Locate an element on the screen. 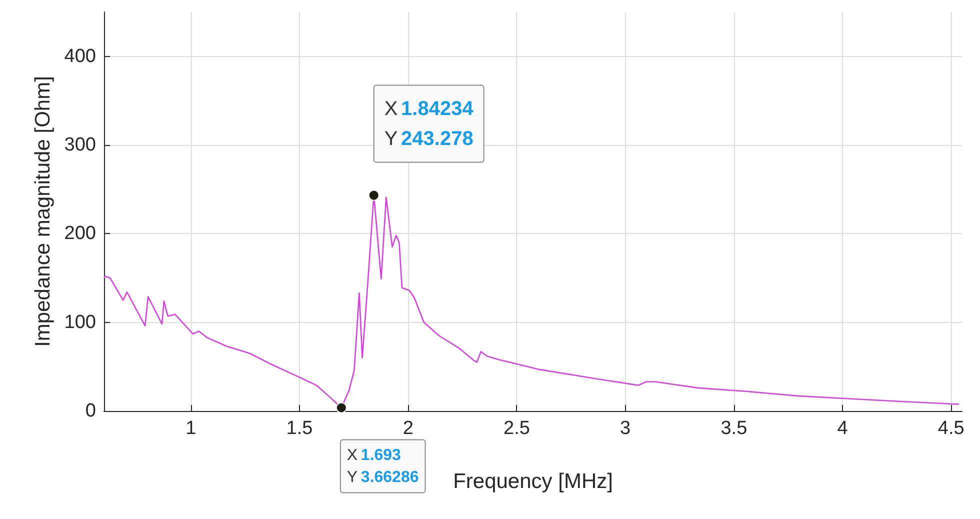  x-tick-label: 4 is located at coordinates (842, 428).